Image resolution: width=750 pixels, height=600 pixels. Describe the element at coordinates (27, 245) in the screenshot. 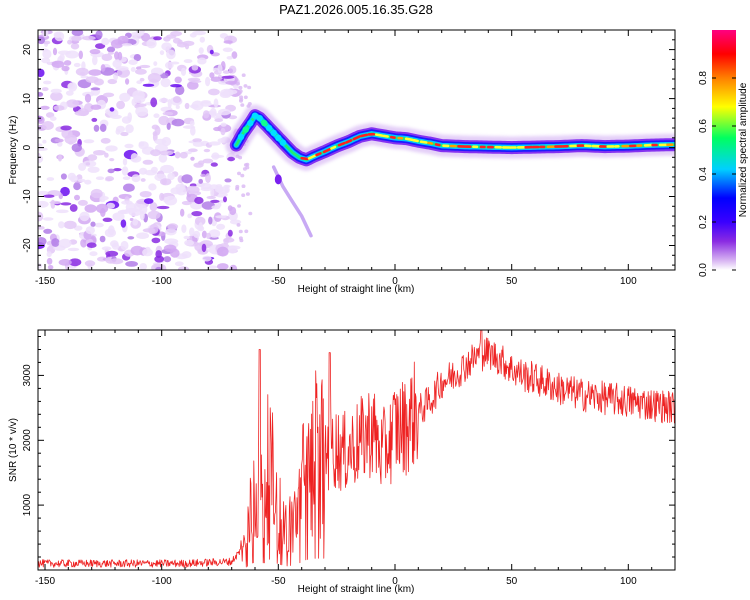

I see `spectrogram-ytick-label: -20` at that location.